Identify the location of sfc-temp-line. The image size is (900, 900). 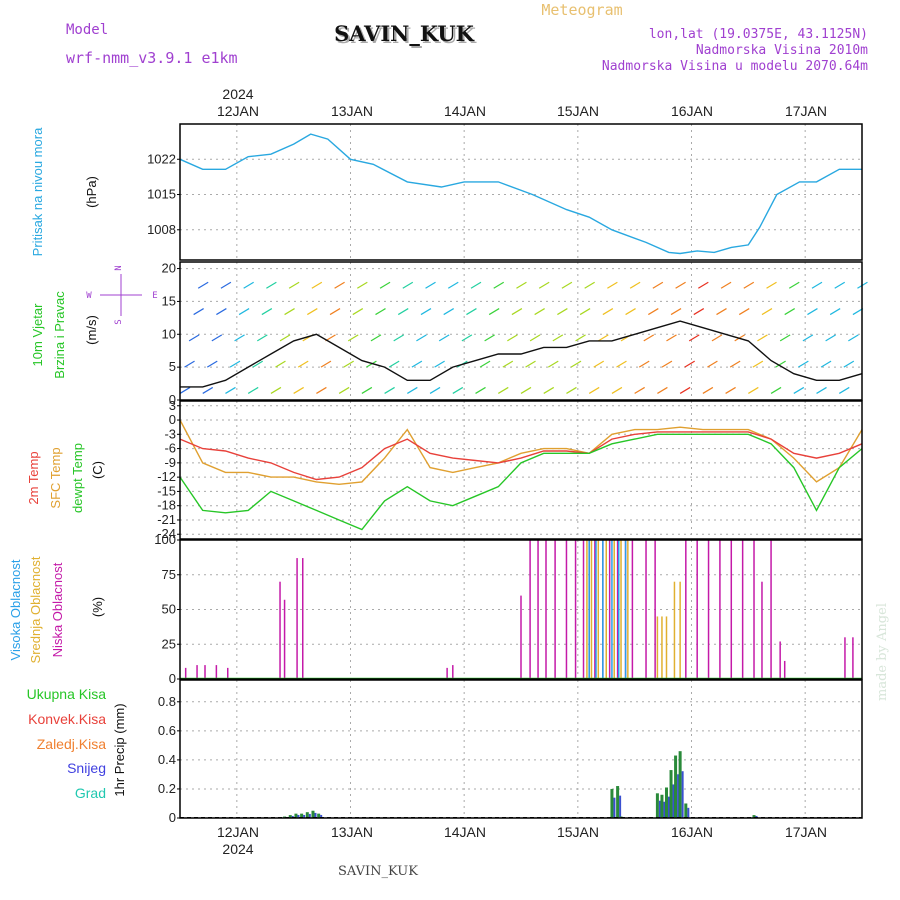
(521, 452).